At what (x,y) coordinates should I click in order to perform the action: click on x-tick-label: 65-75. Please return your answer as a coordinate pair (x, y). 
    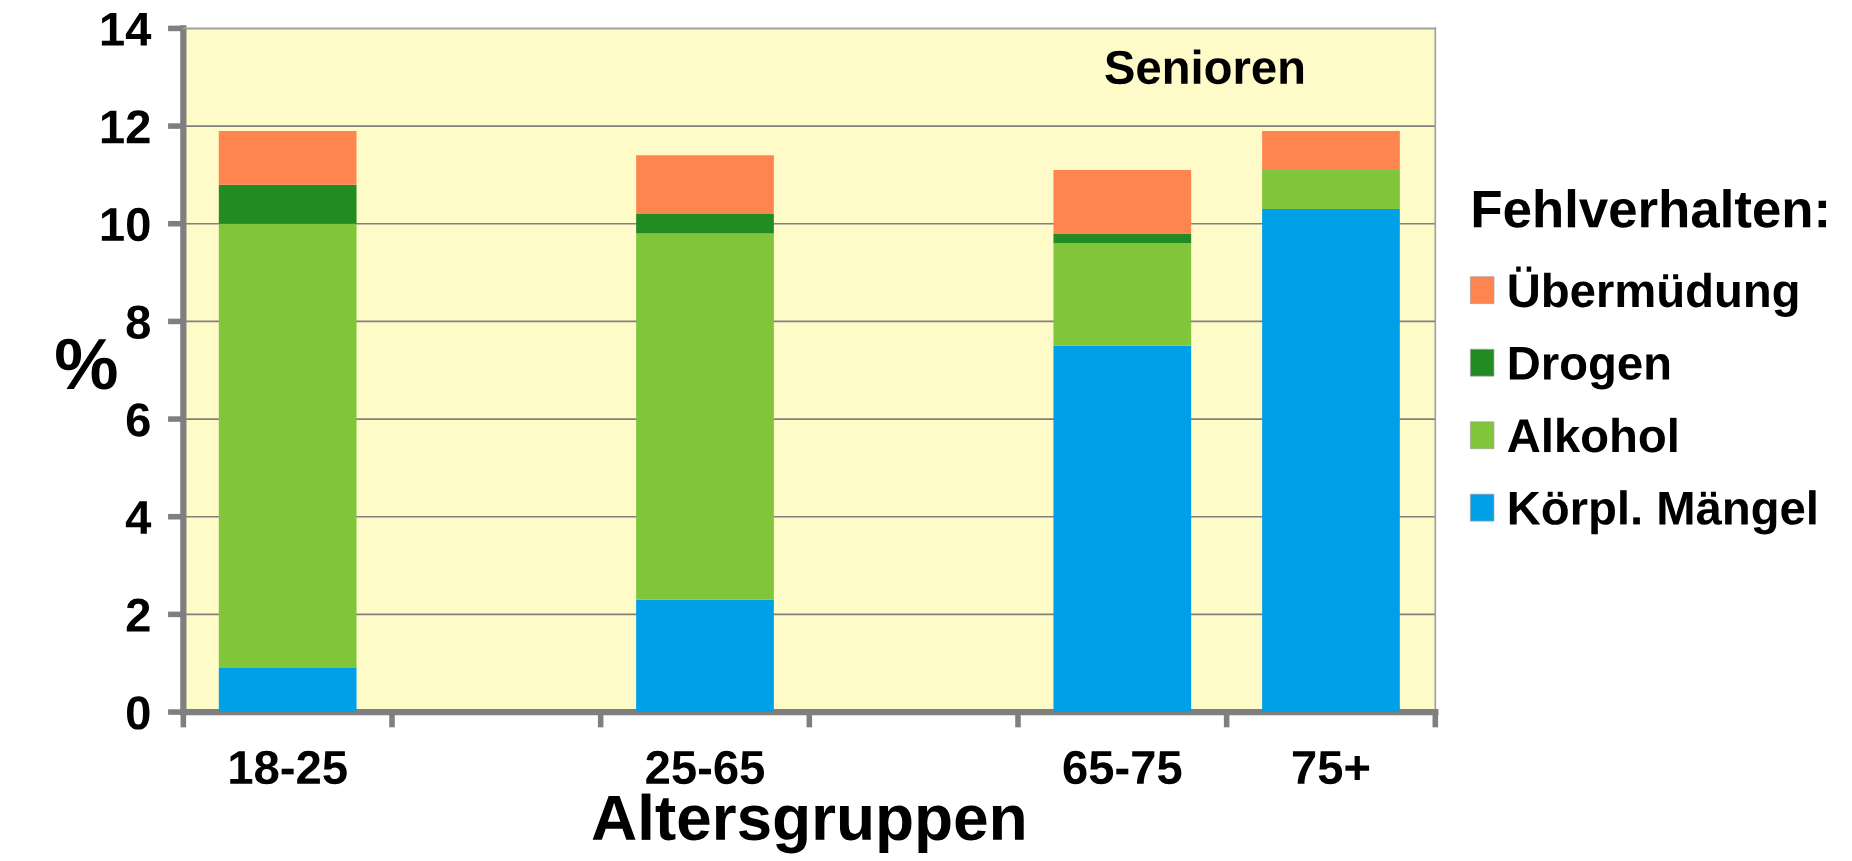
    Looking at the image, I should click on (1122, 767).